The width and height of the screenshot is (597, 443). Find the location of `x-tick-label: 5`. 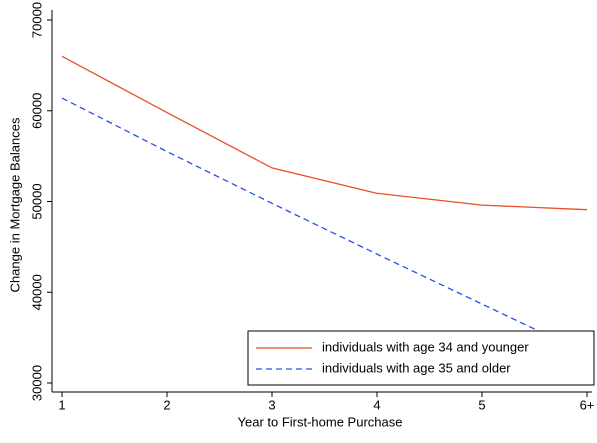

x-tick-label: 5 is located at coordinates (481, 404).